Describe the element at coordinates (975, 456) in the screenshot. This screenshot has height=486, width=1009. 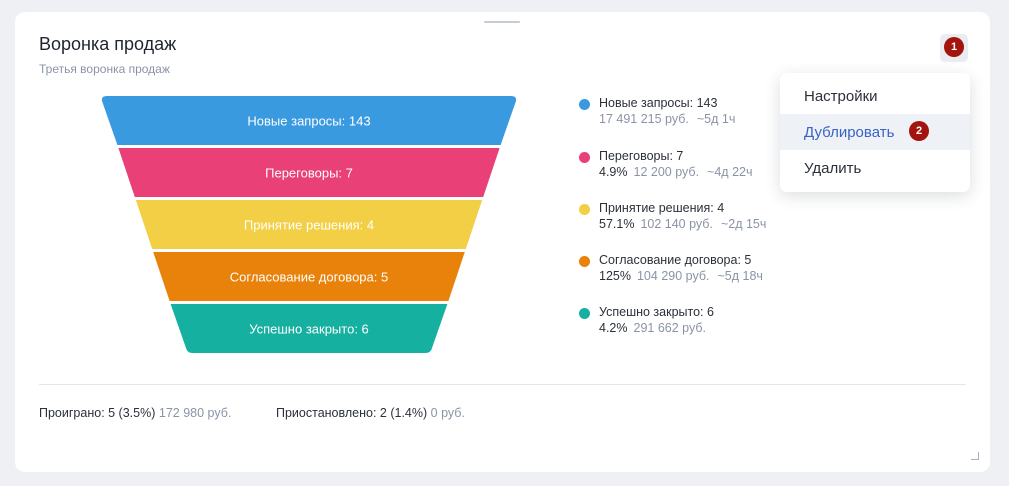
I see `resize-handle-icon` at that location.